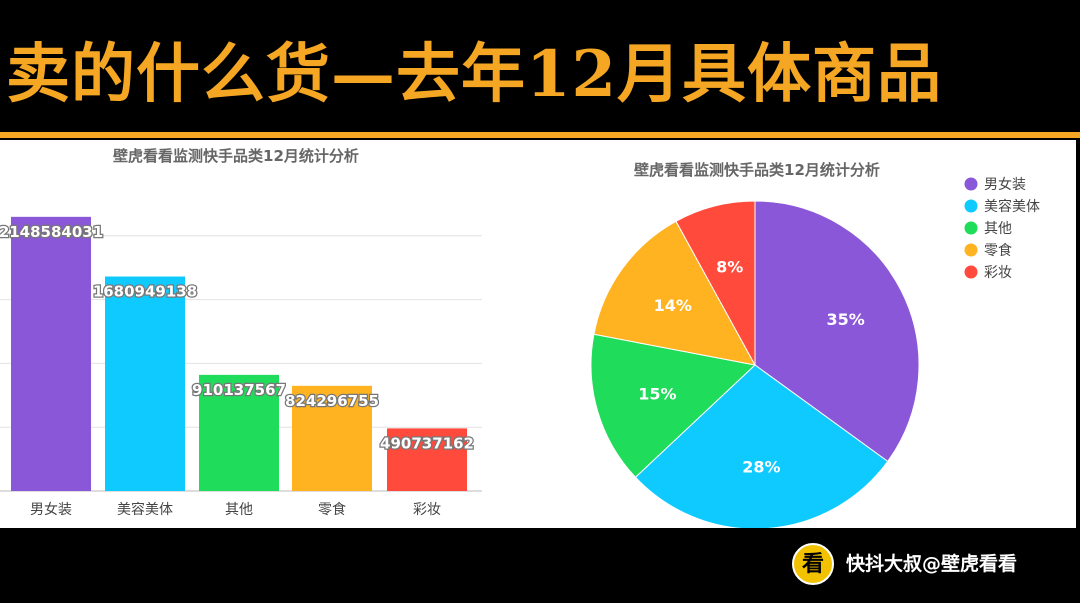 The width and height of the screenshot is (1080, 603). Describe the element at coordinates (657, 393) in the screenshot. I see `pie-value-label: 15%` at that location.